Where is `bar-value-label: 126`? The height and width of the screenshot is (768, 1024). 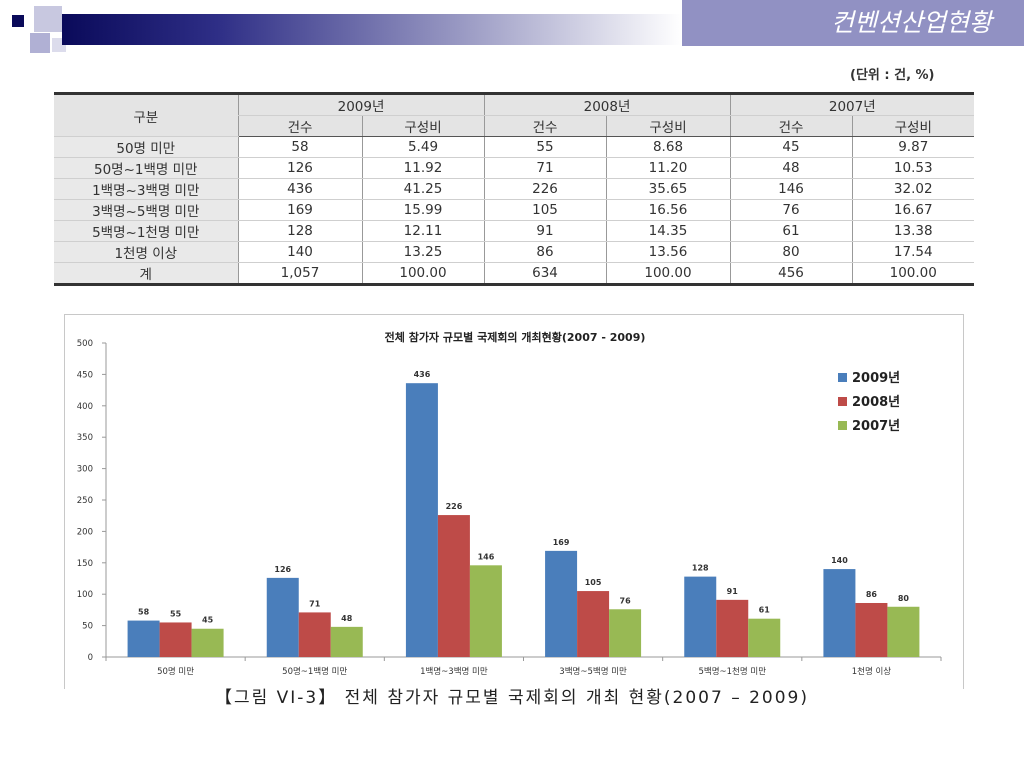
bar-value-label: 126 is located at coordinates (282, 569).